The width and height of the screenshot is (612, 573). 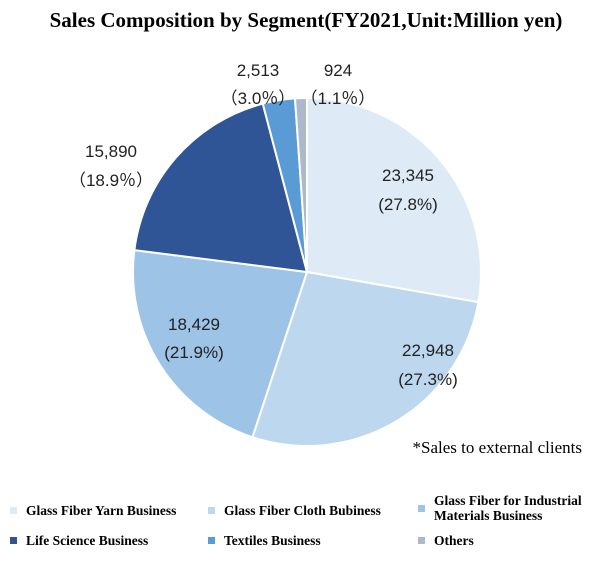 What do you see at coordinates (194, 352) in the screenshot?
I see `data-label-percent-industrial: (21.9%)` at bounding box center [194, 352].